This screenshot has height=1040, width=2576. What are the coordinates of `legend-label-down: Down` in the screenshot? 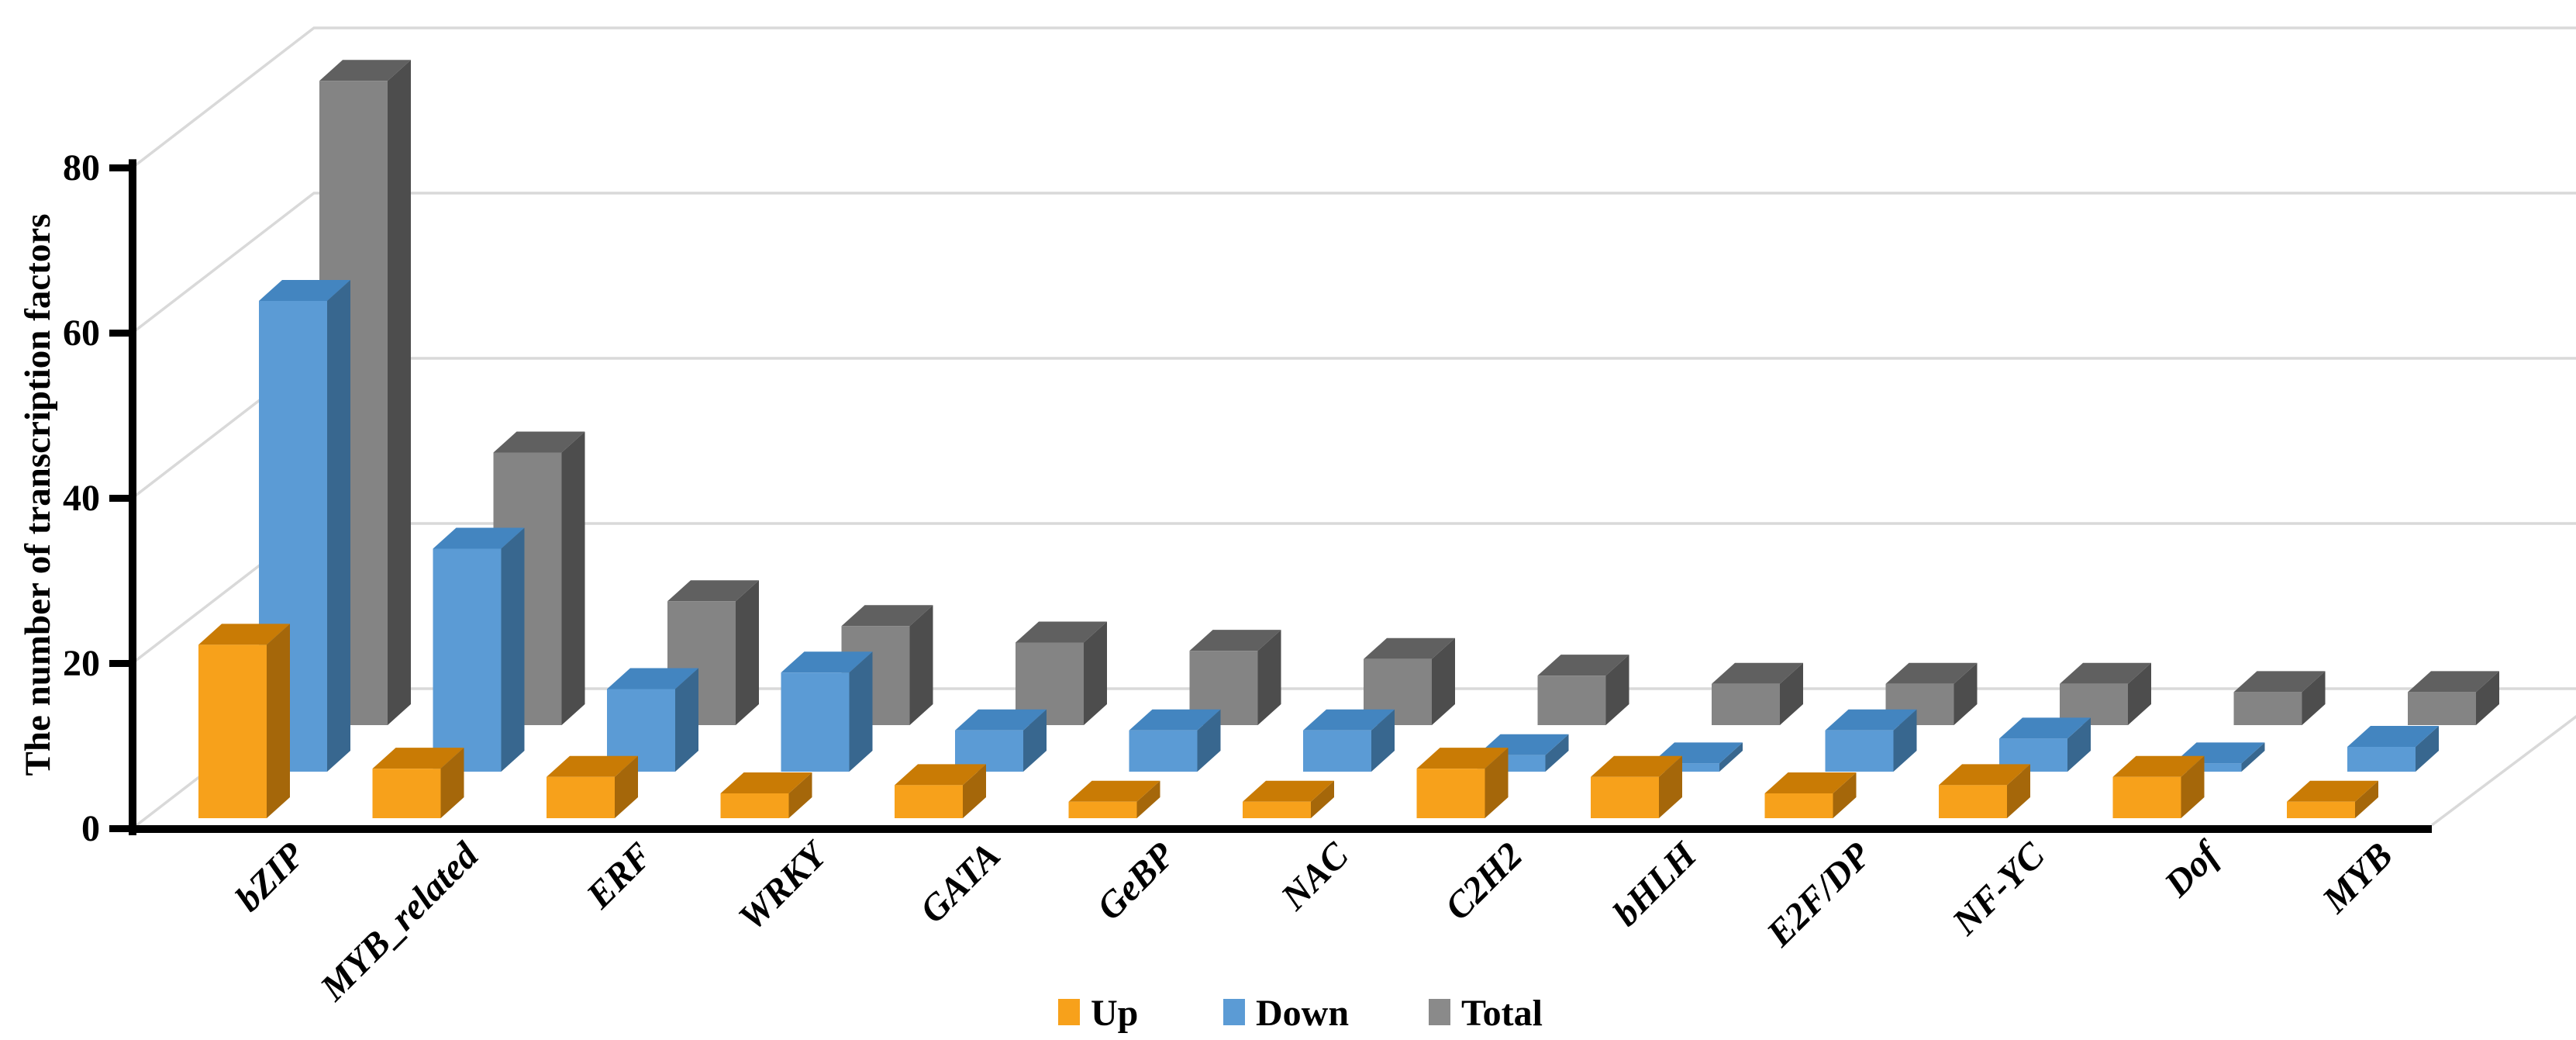 It's located at (1302, 1014).